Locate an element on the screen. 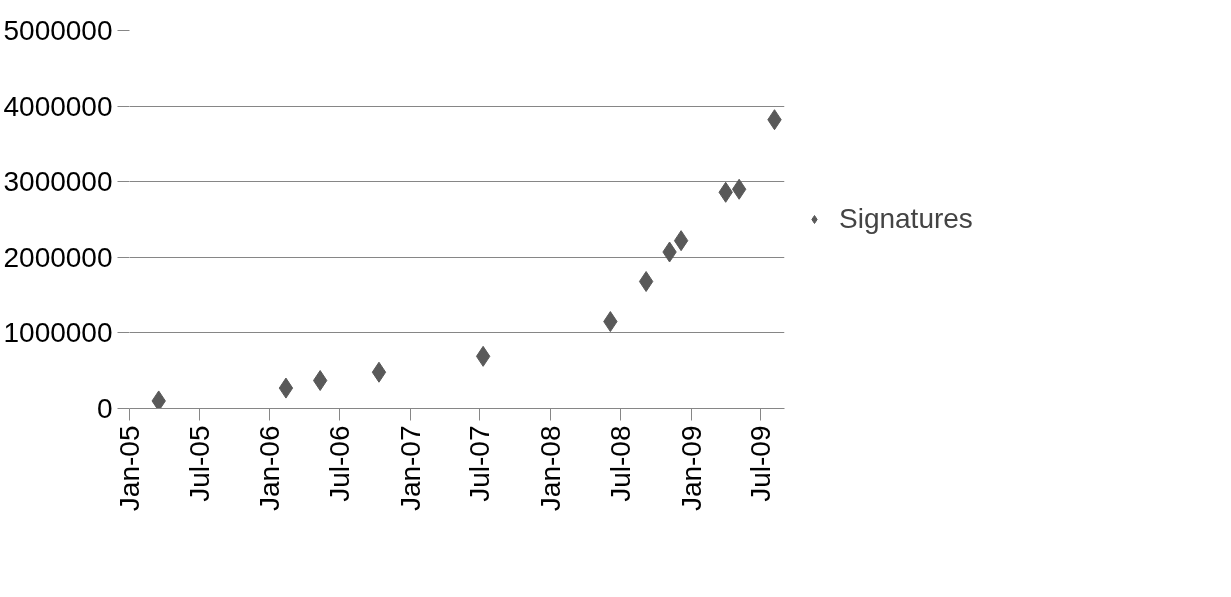  y-tick-label: 5000000 is located at coordinates (58, 30).